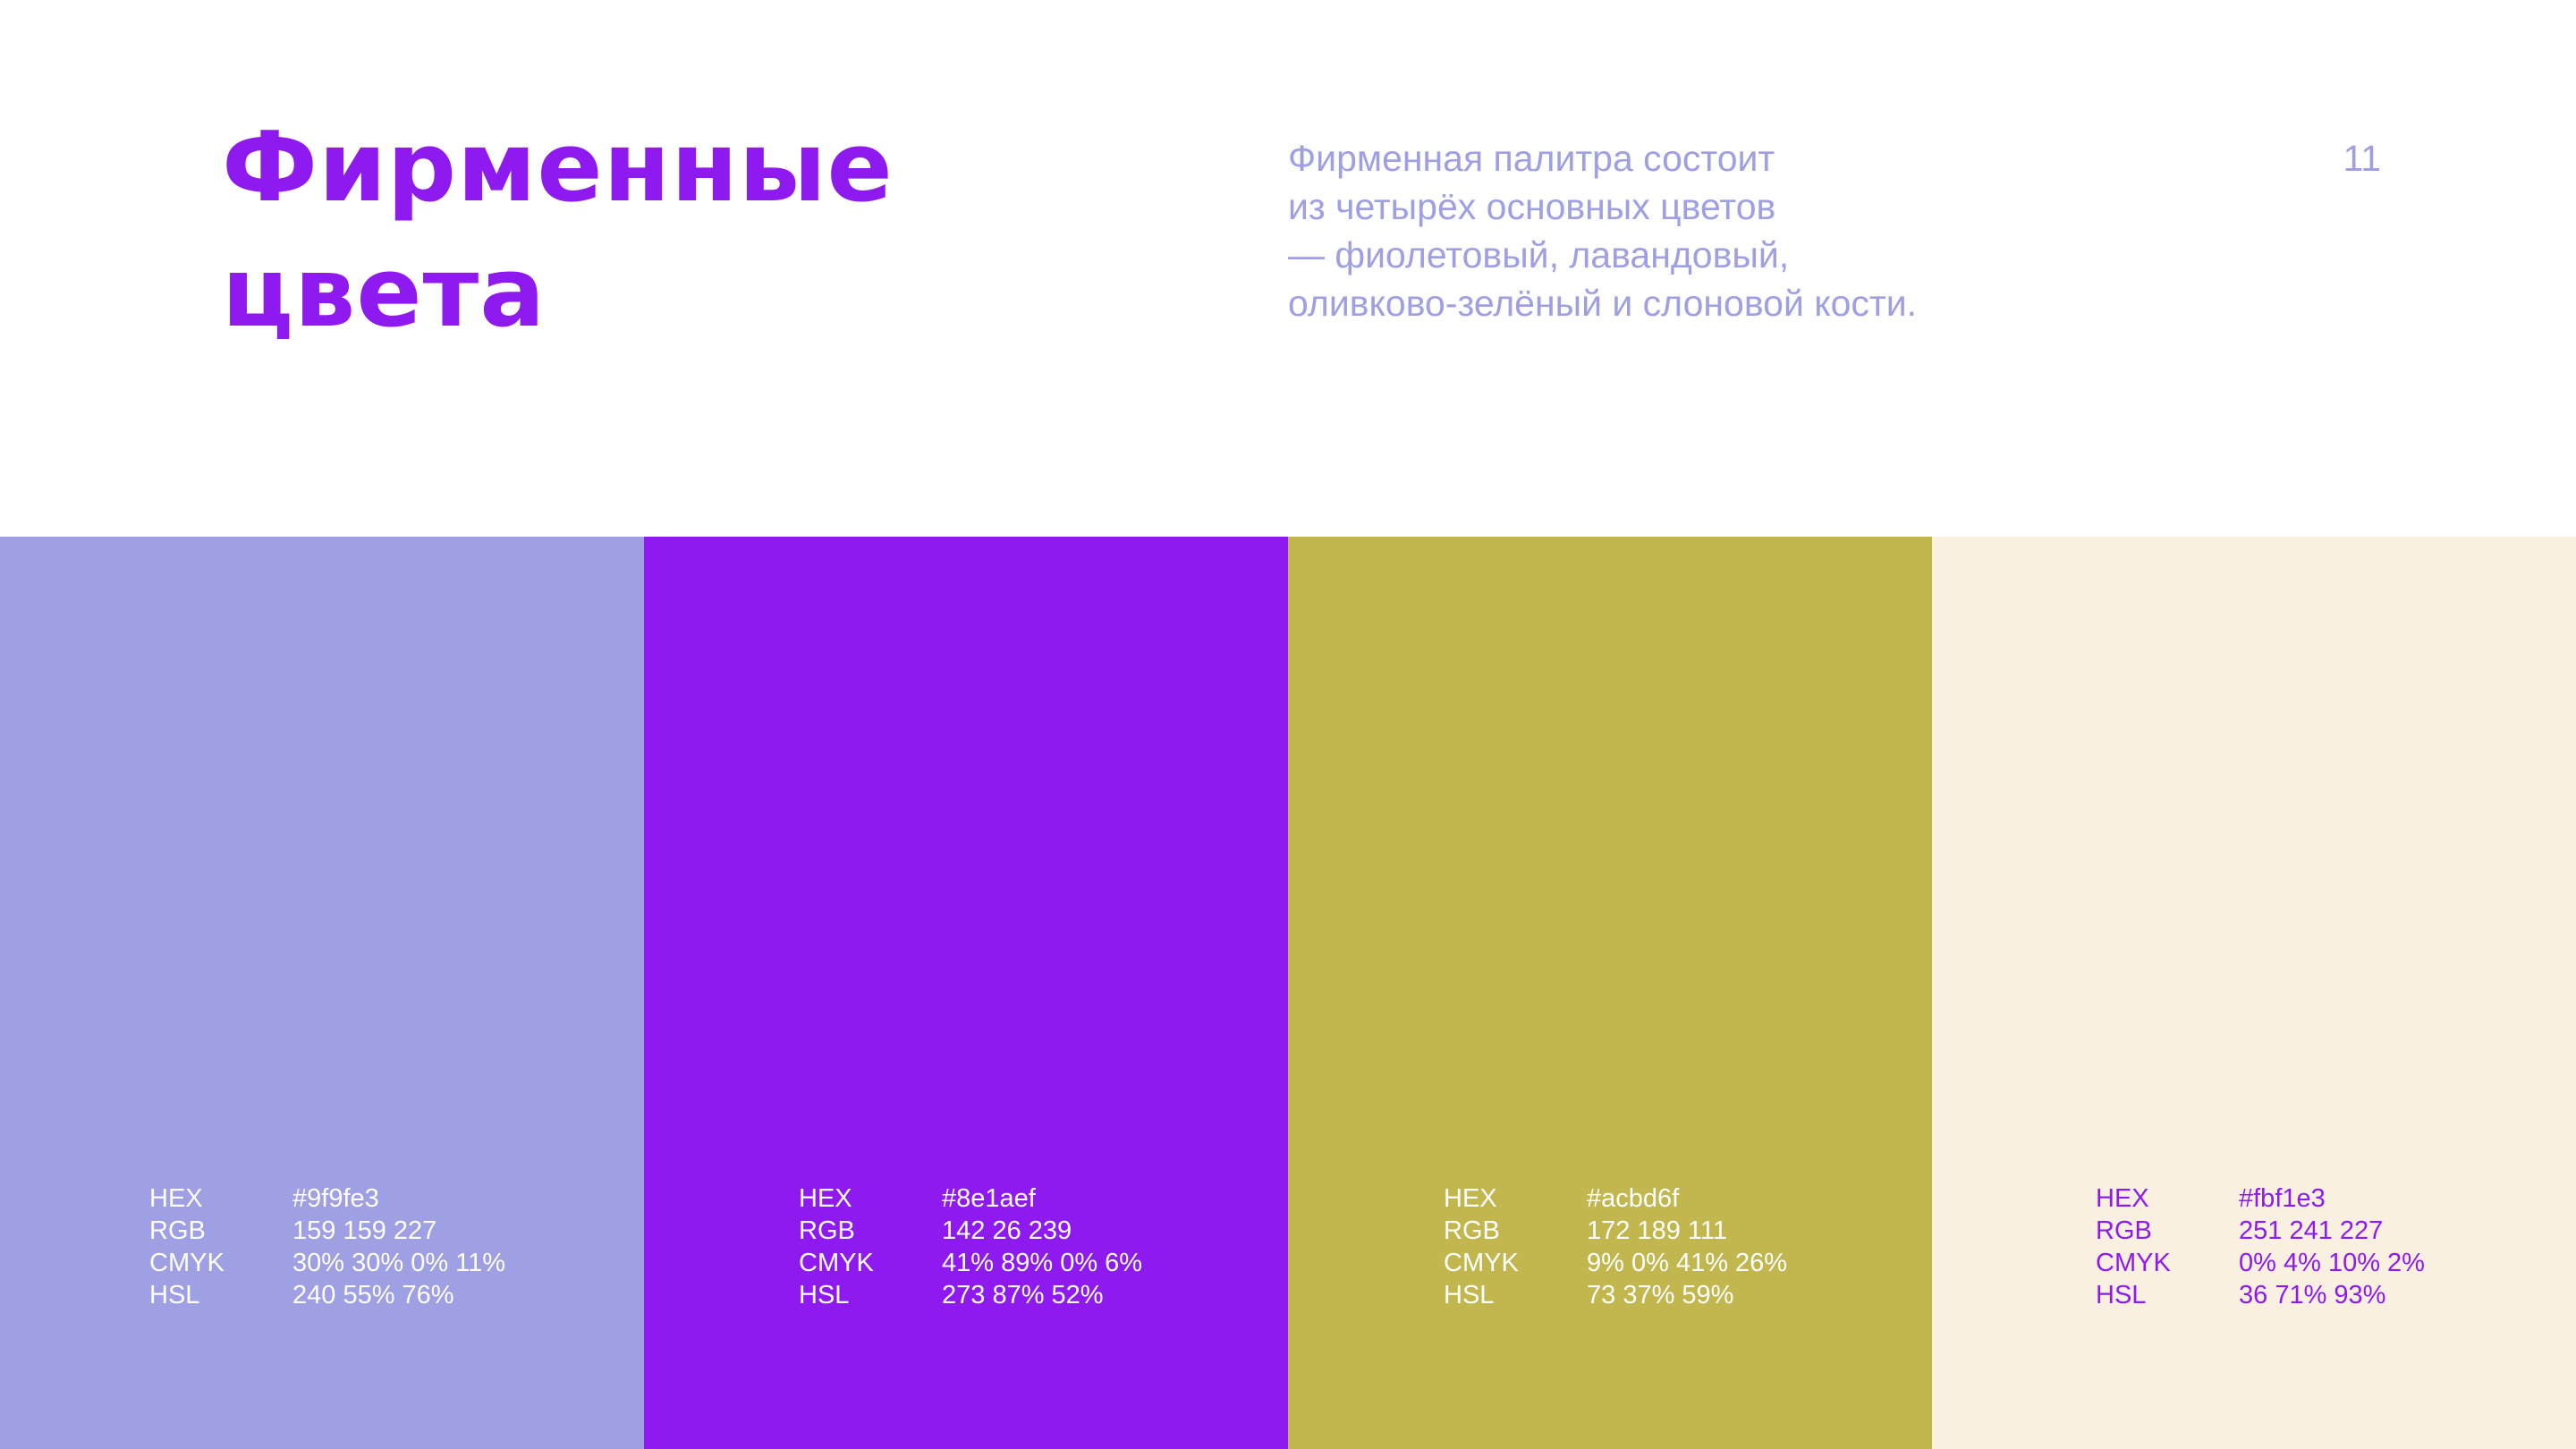 The width and height of the screenshot is (2576, 1449). What do you see at coordinates (364, 1230) in the screenshot?
I see `spec-value: 159 159 227` at bounding box center [364, 1230].